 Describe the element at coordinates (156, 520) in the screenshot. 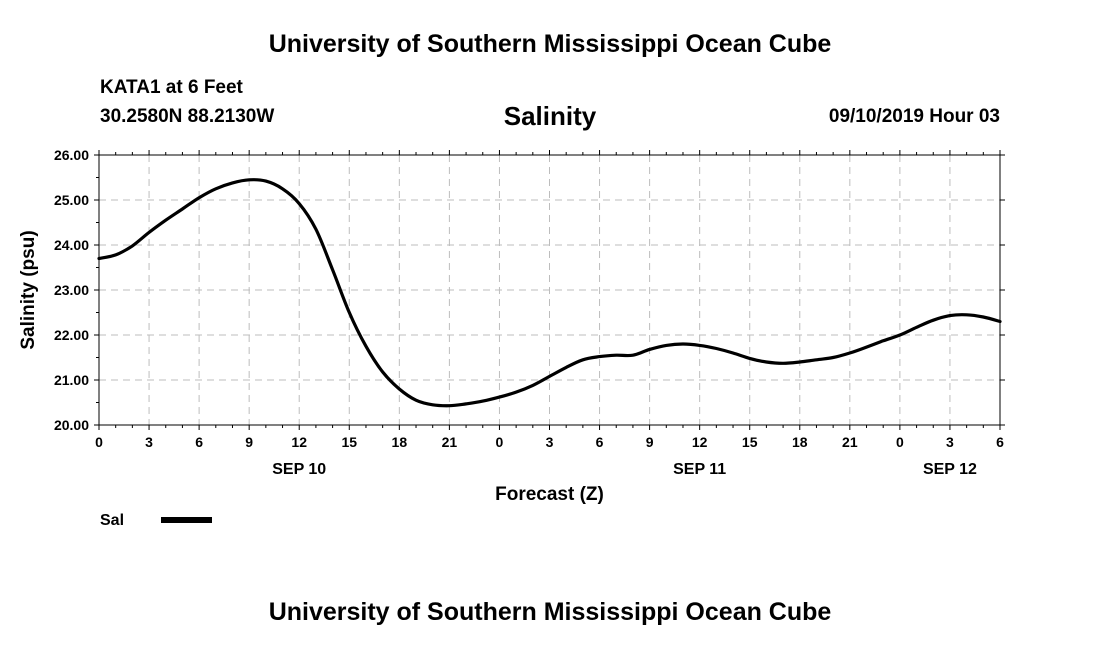

I see `legend: Sal` at that location.